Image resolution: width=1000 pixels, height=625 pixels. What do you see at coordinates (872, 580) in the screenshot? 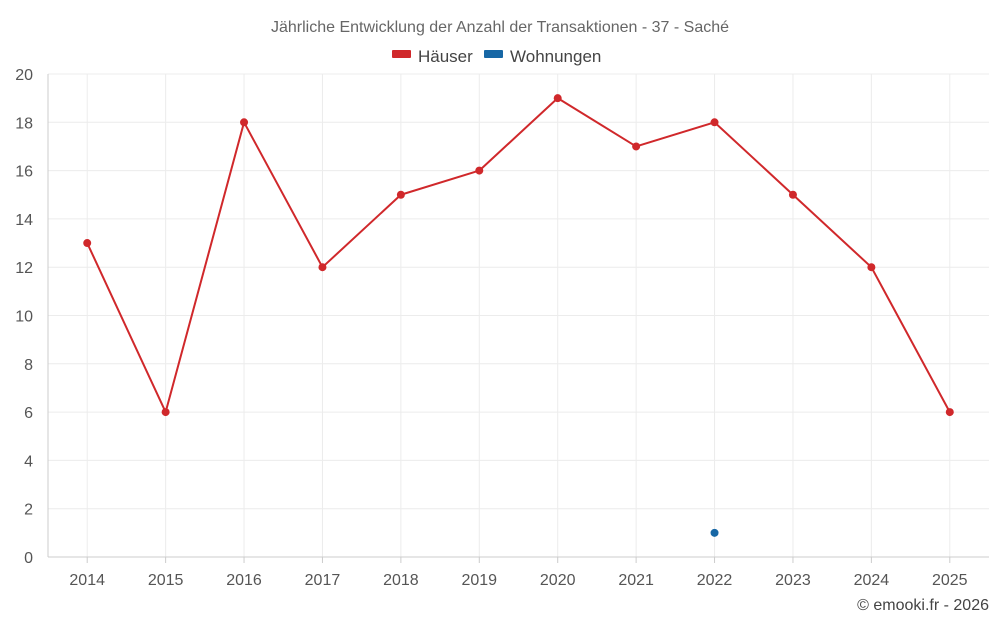
I see `x-tick-label: 2024` at bounding box center [872, 580].